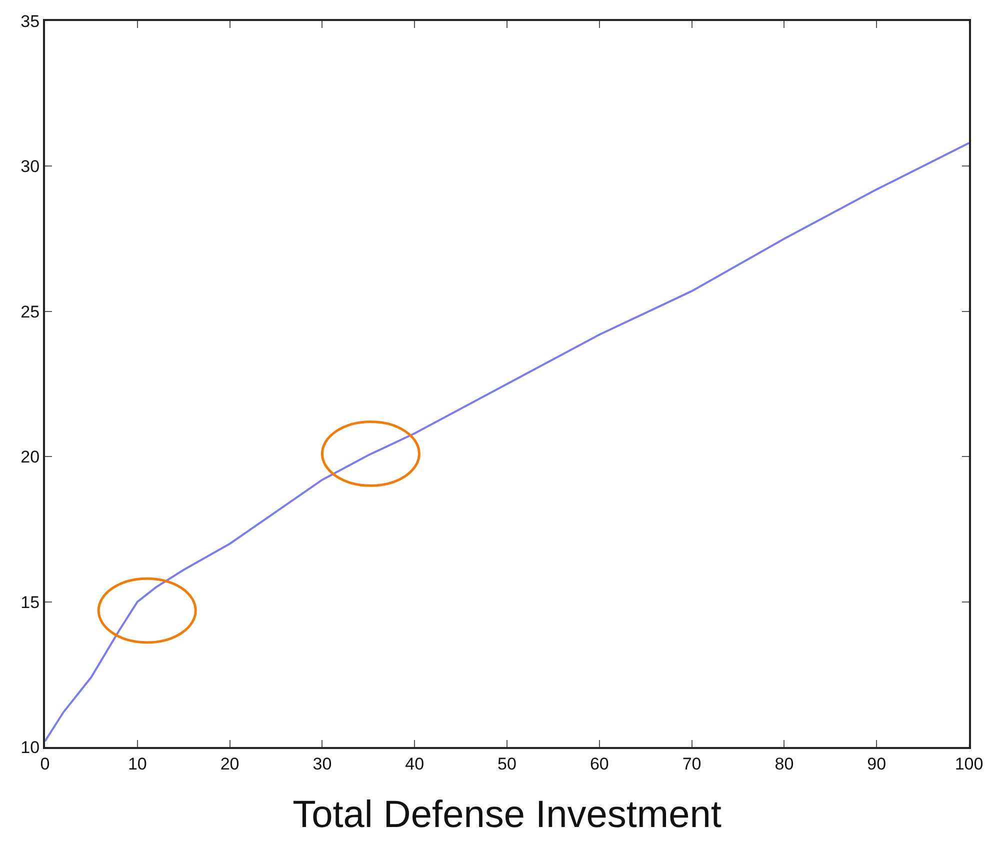 The height and width of the screenshot is (862, 995). I want to click on y-tick-label: 25, so click(30, 312).